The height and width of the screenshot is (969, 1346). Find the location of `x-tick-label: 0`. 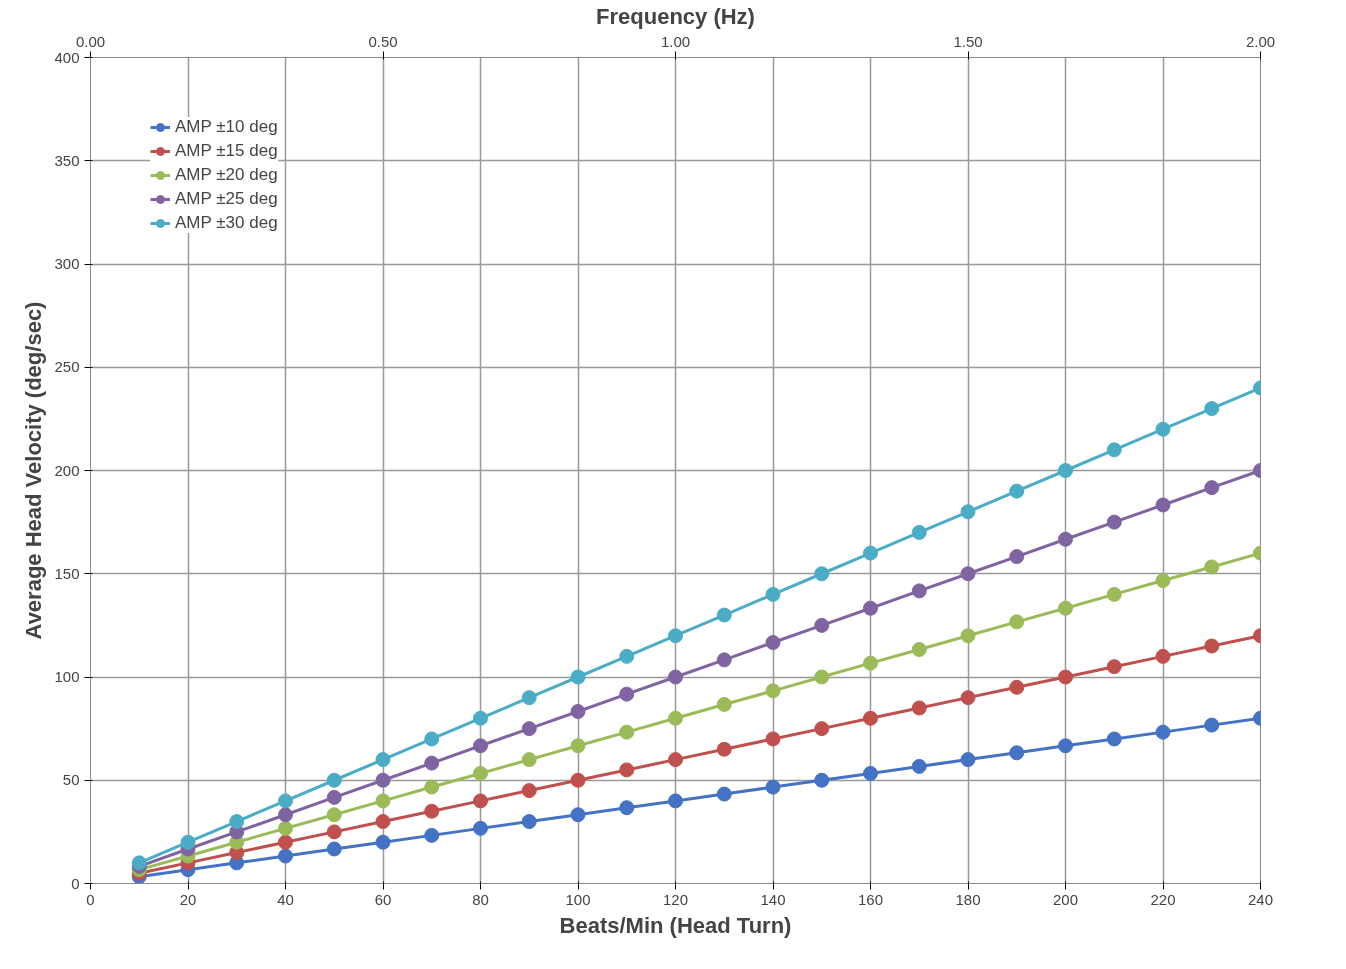

x-tick-label: 0 is located at coordinates (90, 899).